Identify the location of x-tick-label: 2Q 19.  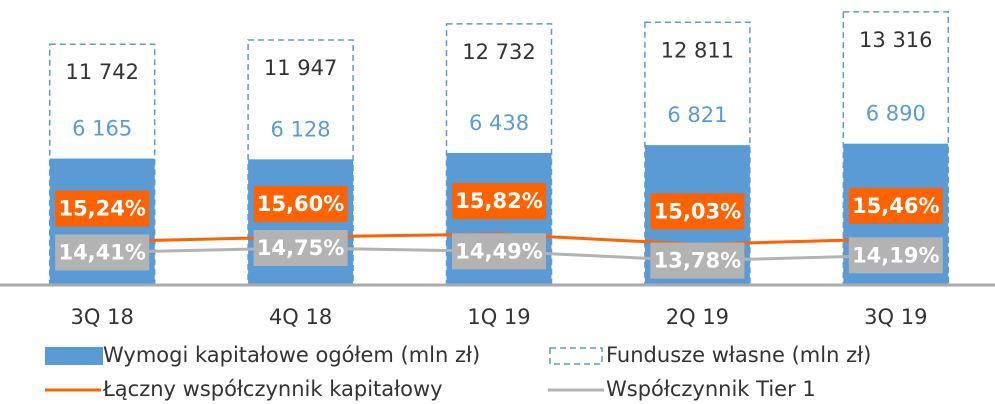
(697, 317).